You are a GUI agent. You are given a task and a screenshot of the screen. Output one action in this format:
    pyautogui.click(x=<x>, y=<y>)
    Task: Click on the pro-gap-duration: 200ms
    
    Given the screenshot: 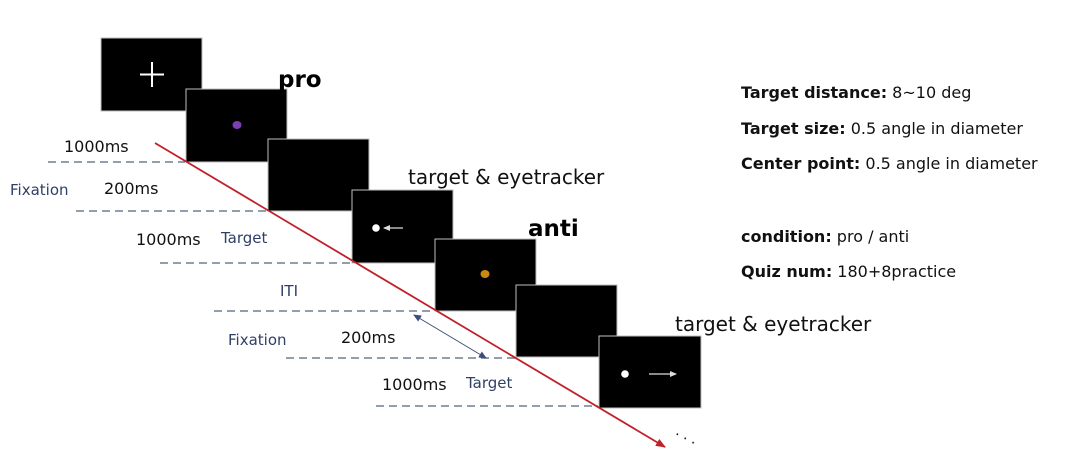 What is the action you would take?
    pyautogui.click(x=131, y=188)
    